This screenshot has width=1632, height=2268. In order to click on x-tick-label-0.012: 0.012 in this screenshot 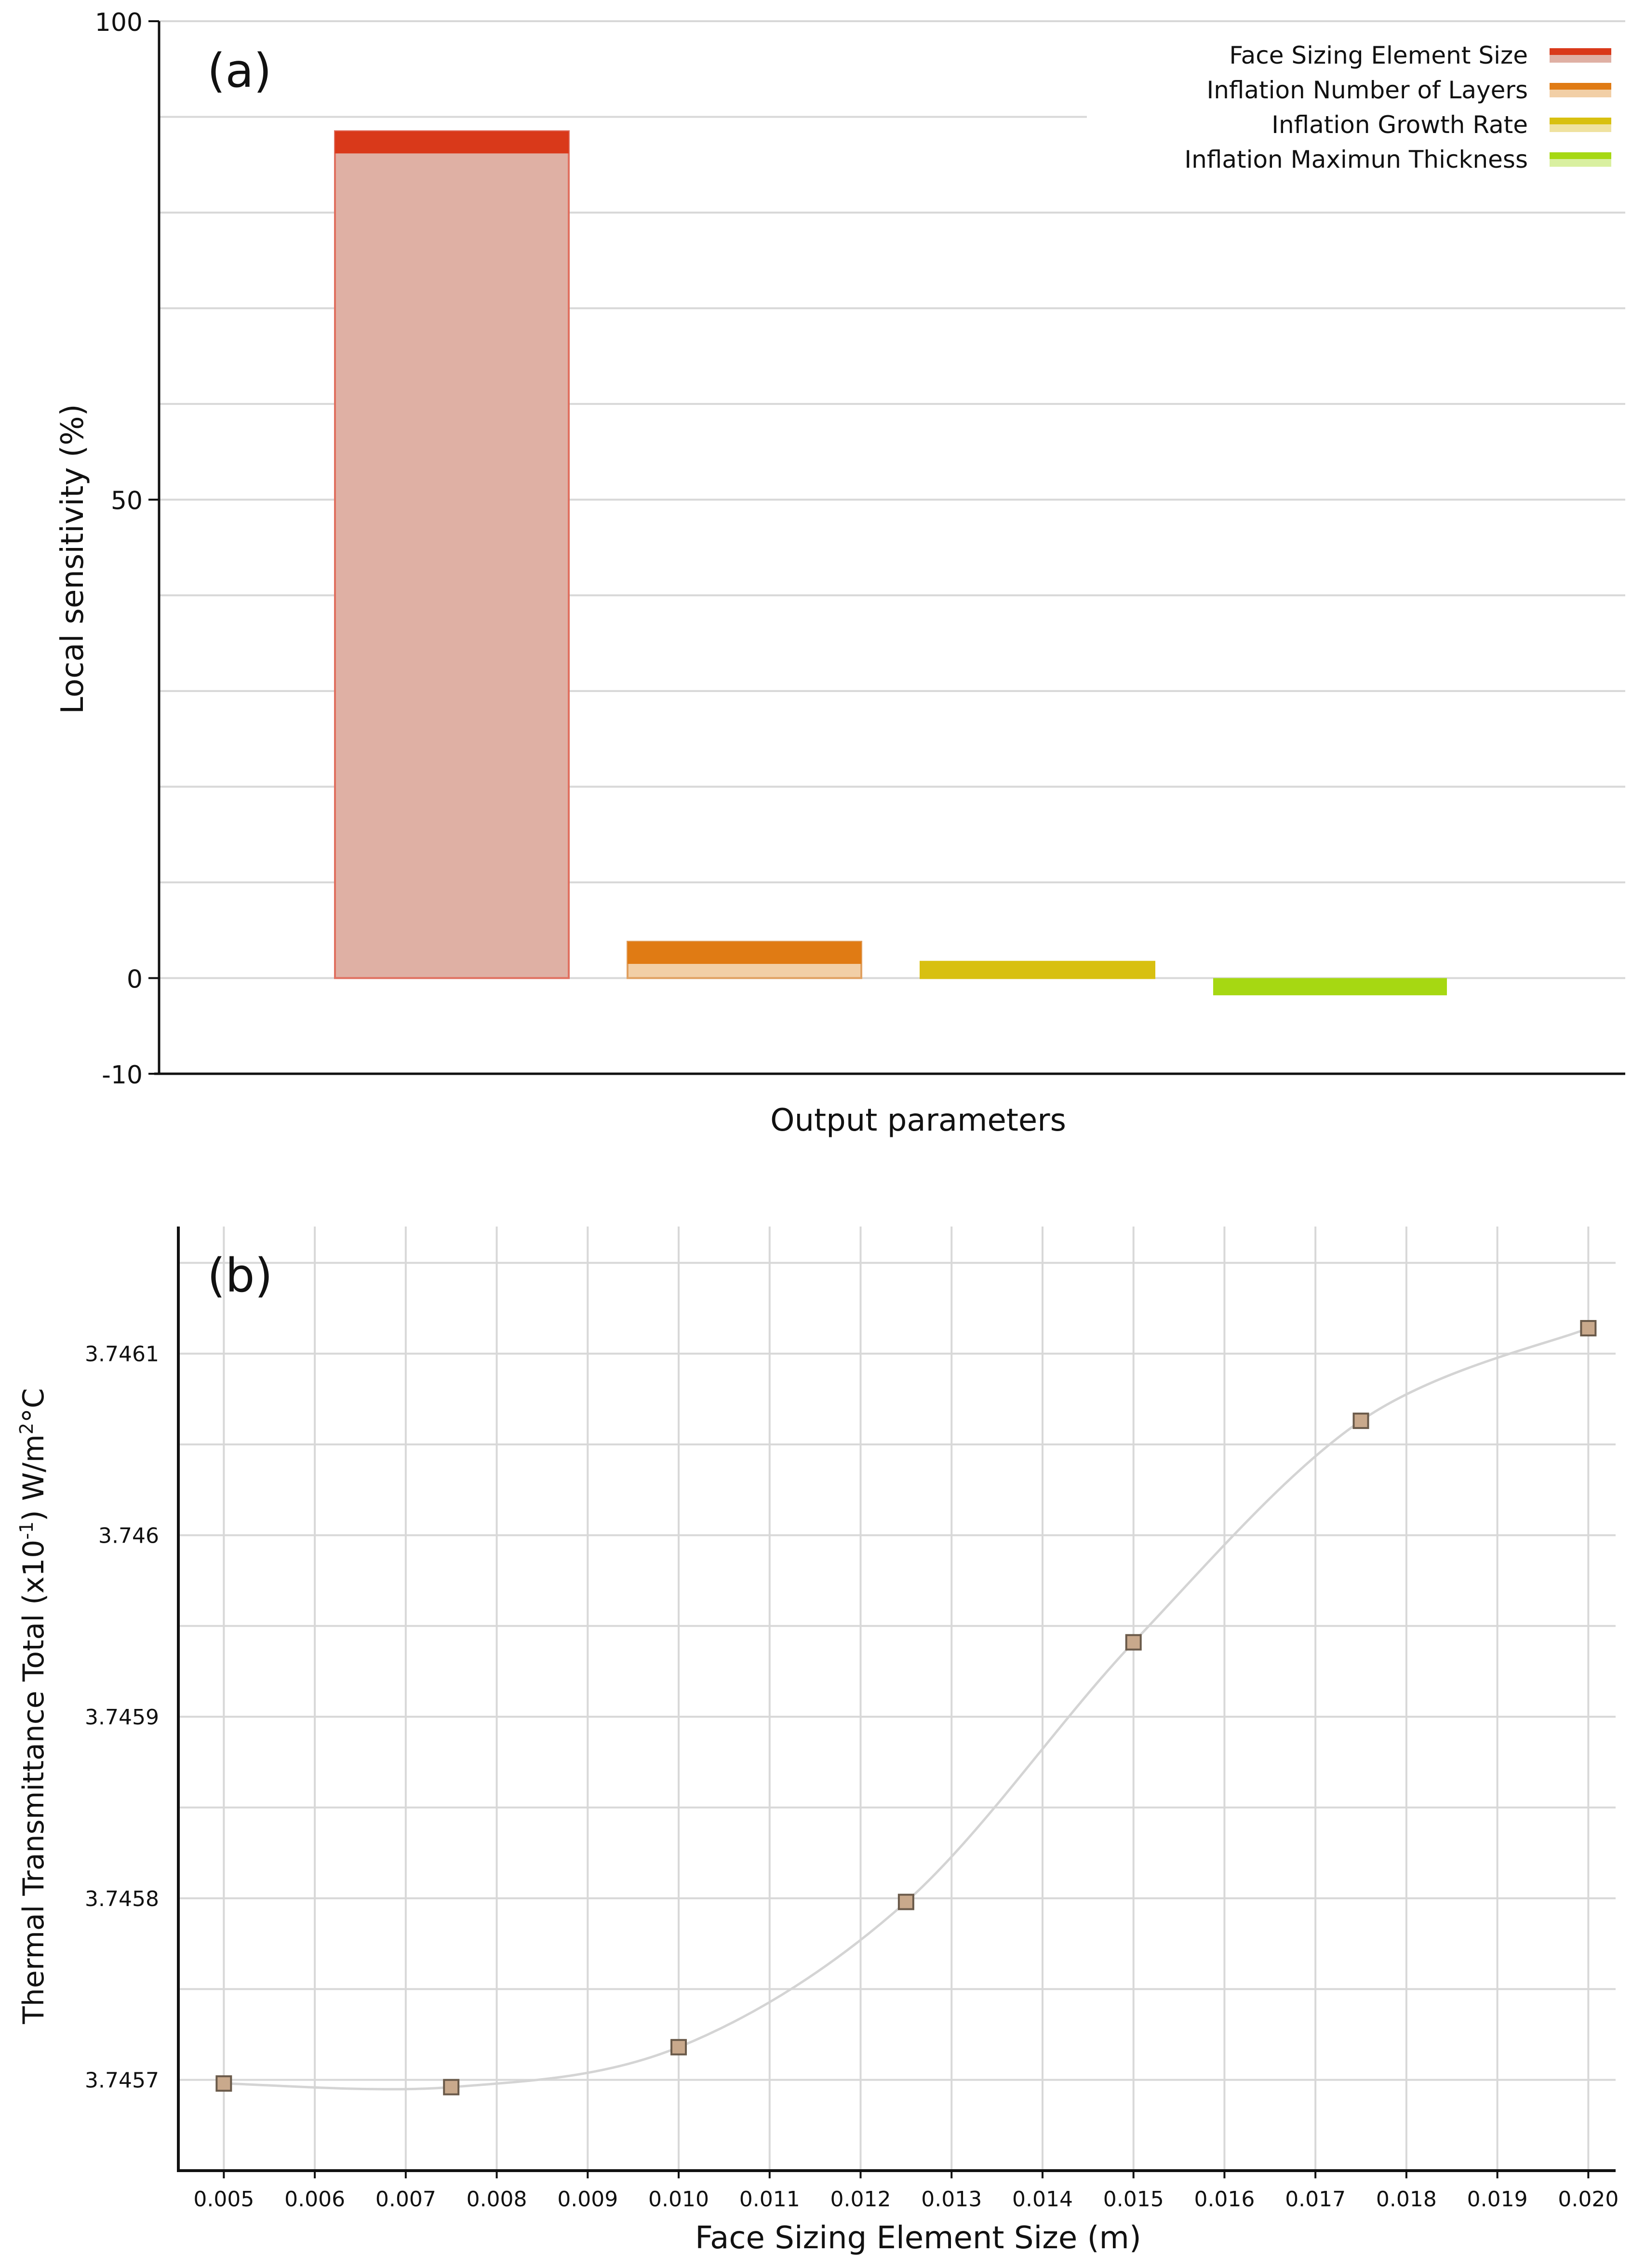, I will do `click(860, 2199)`.